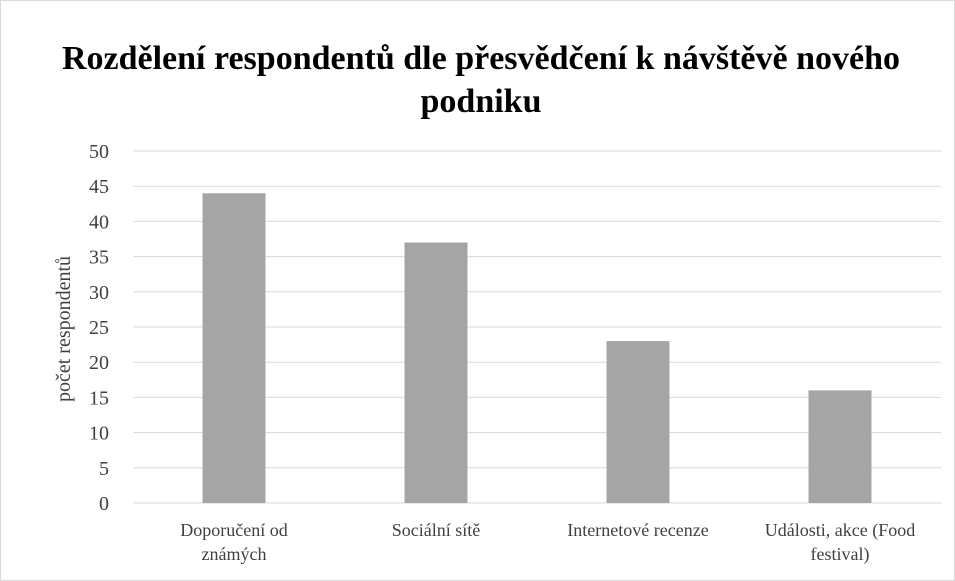  Describe the element at coordinates (99, 152) in the screenshot. I see `y-tick-label: 50` at that location.